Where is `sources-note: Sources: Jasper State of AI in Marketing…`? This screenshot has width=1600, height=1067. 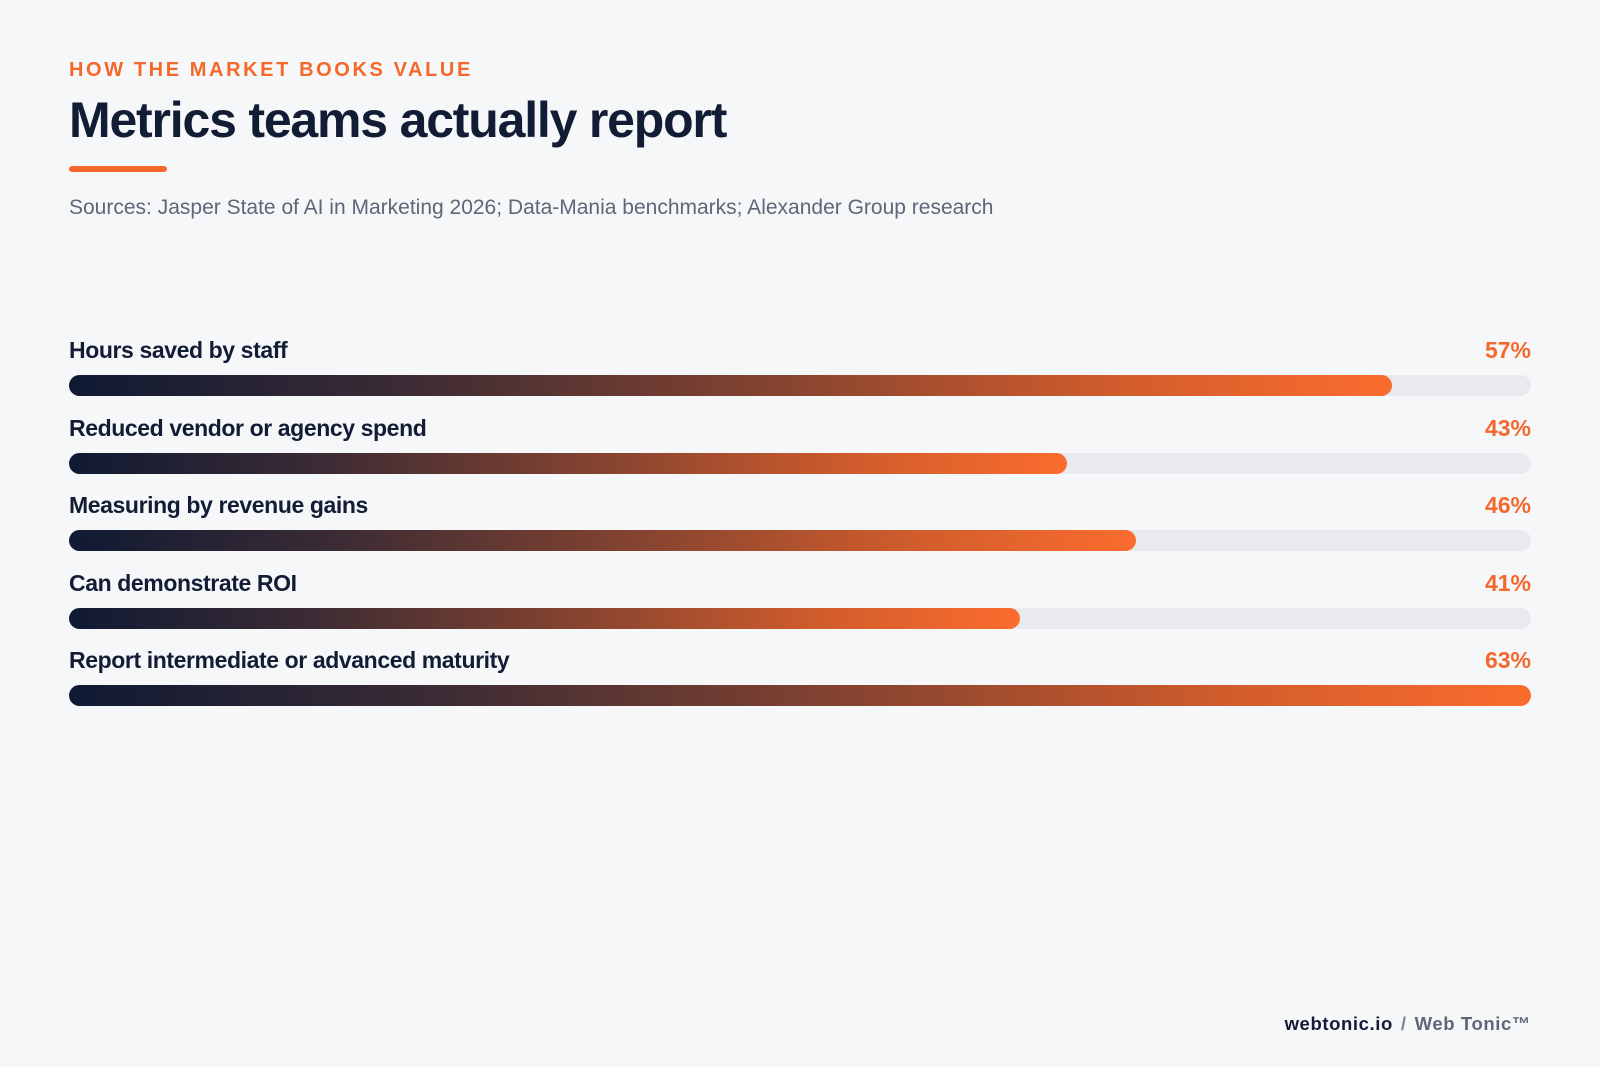 sources-note: Sources: Jasper State of AI in Marketing… is located at coordinates (531, 207).